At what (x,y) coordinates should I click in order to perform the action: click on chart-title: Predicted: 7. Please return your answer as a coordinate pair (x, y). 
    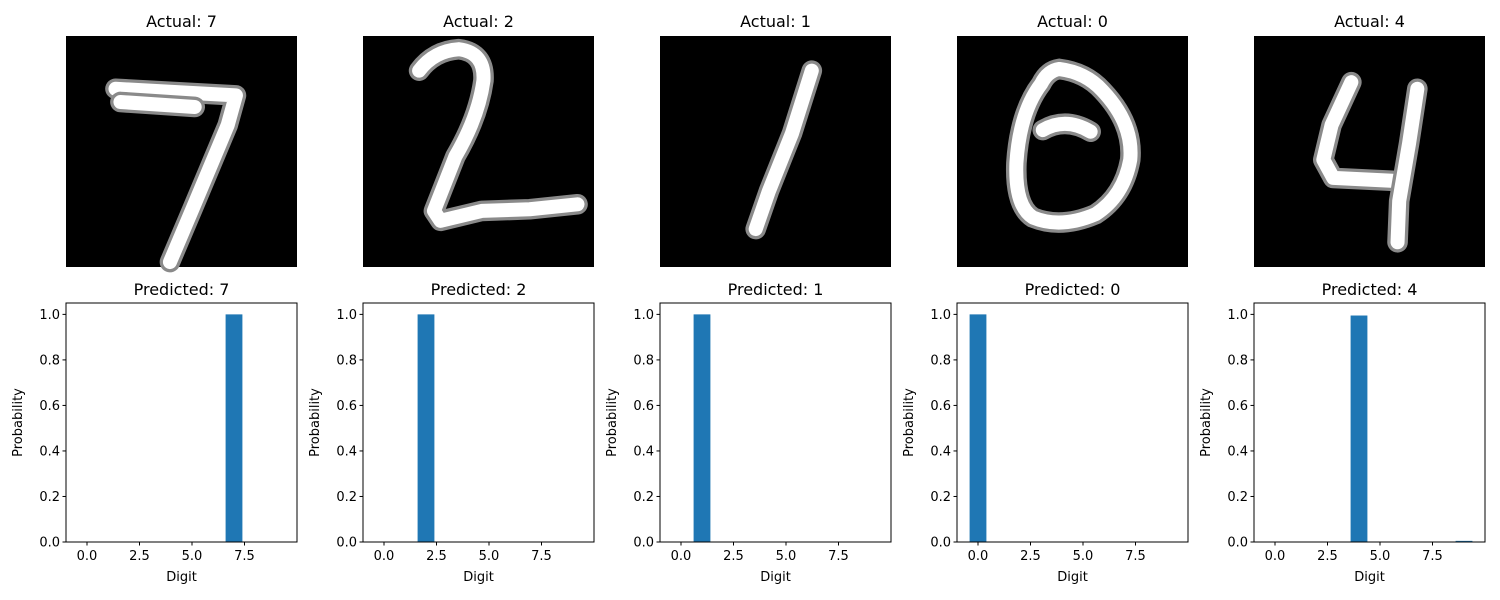
    Looking at the image, I should click on (182, 289).